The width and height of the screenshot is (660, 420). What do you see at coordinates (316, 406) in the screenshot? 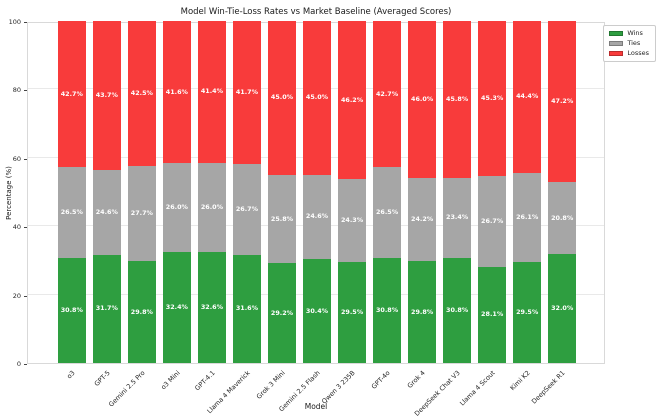
I see `x-axis-title: Model` at bounding box center [316, 406].